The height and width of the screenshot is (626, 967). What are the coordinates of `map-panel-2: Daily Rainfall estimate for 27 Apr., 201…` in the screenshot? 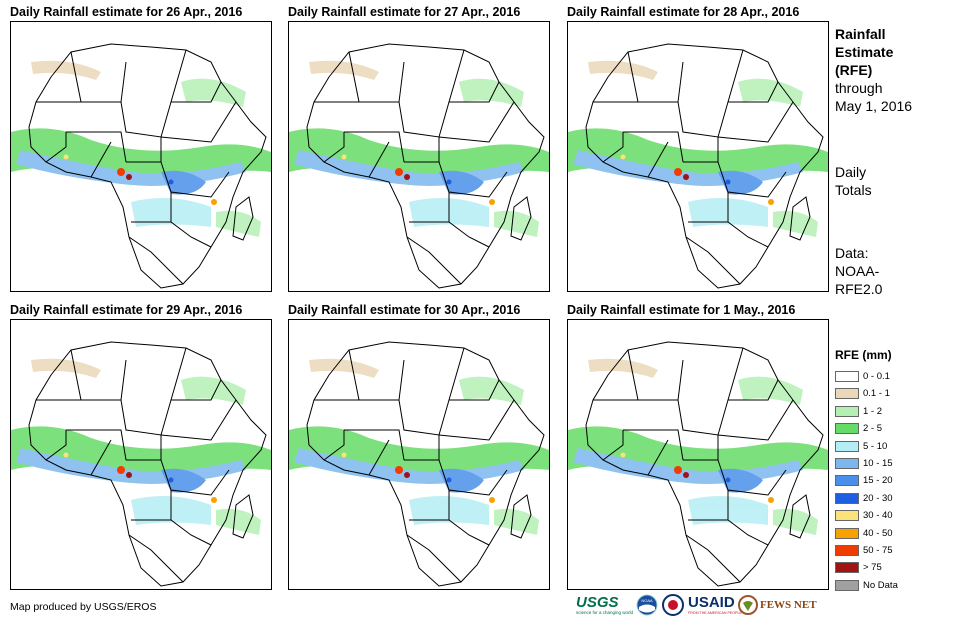 It's located at (419, 148).